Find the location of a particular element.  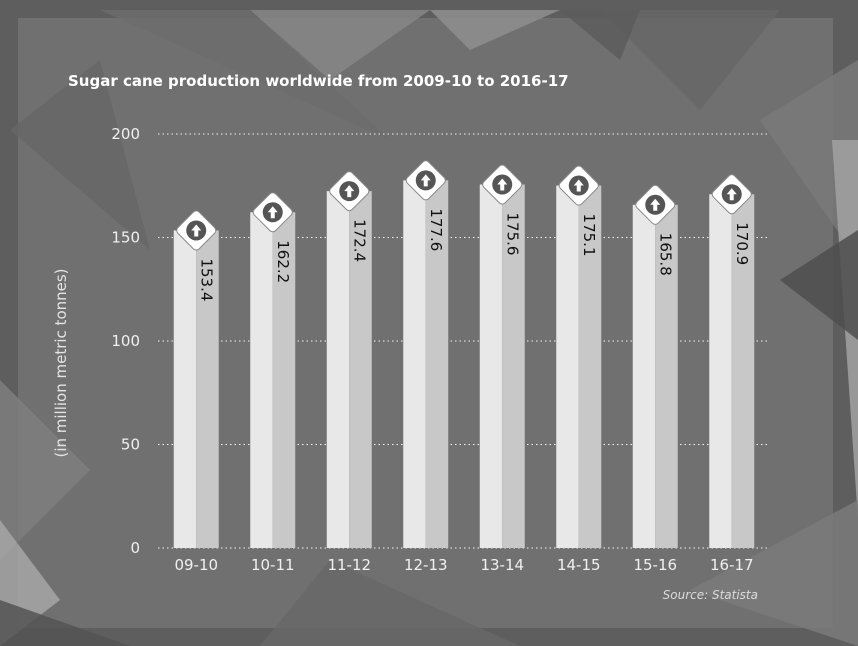

x-tick-label: 13-14 is located at coordinates (502, 565).